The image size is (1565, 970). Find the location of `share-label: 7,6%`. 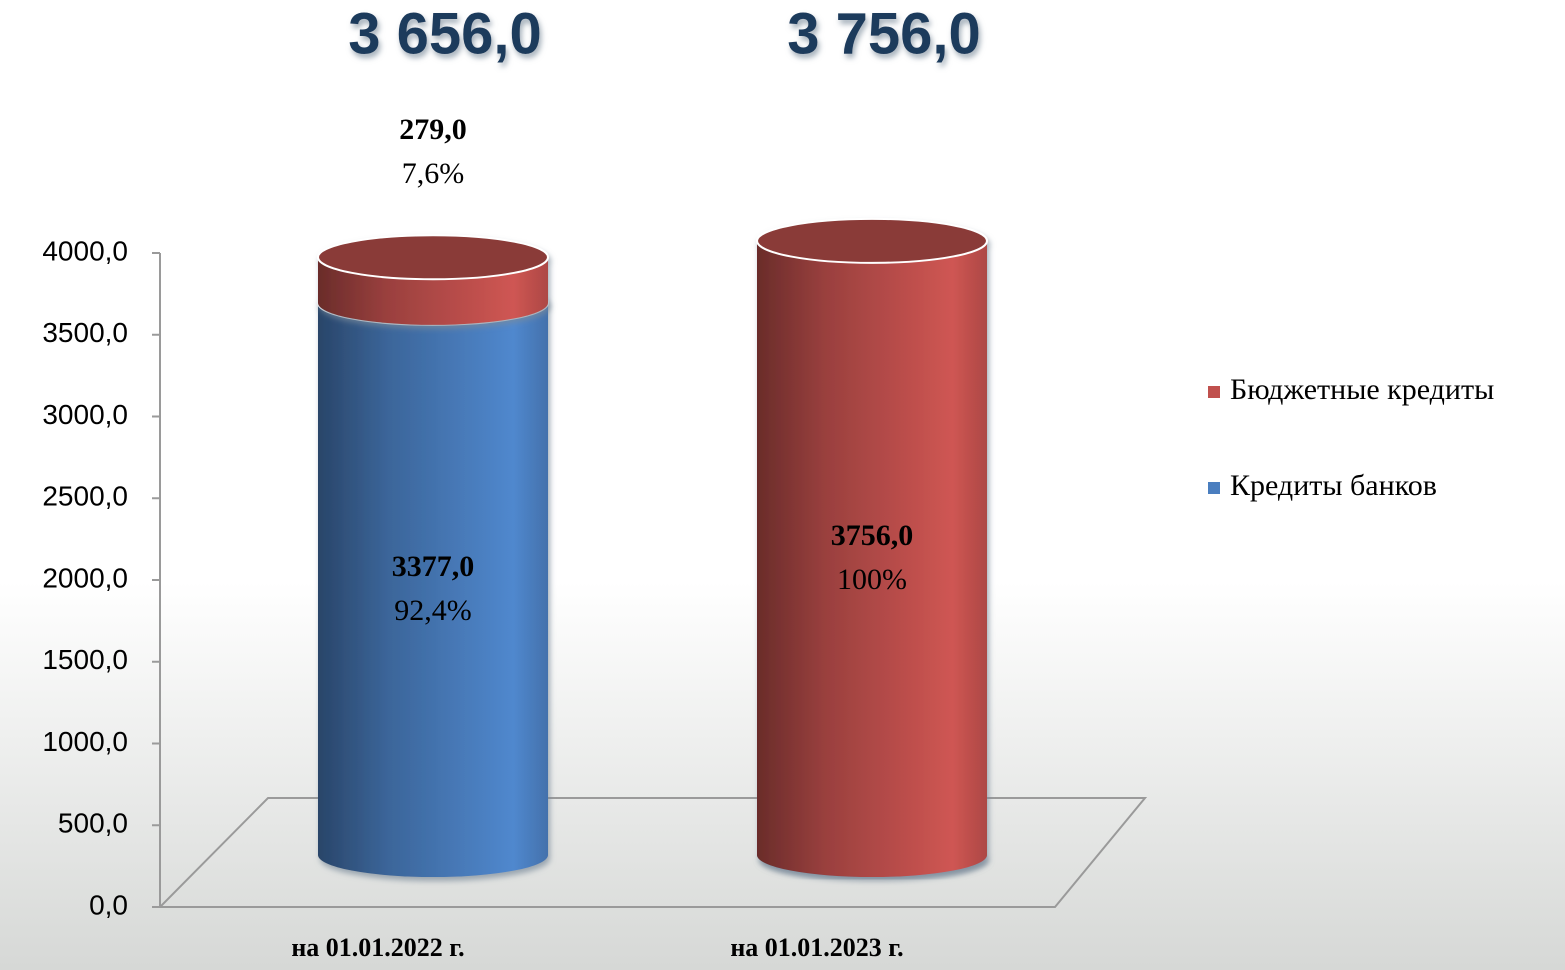

share-label: 7,6% is located at coordinates (433, 173).